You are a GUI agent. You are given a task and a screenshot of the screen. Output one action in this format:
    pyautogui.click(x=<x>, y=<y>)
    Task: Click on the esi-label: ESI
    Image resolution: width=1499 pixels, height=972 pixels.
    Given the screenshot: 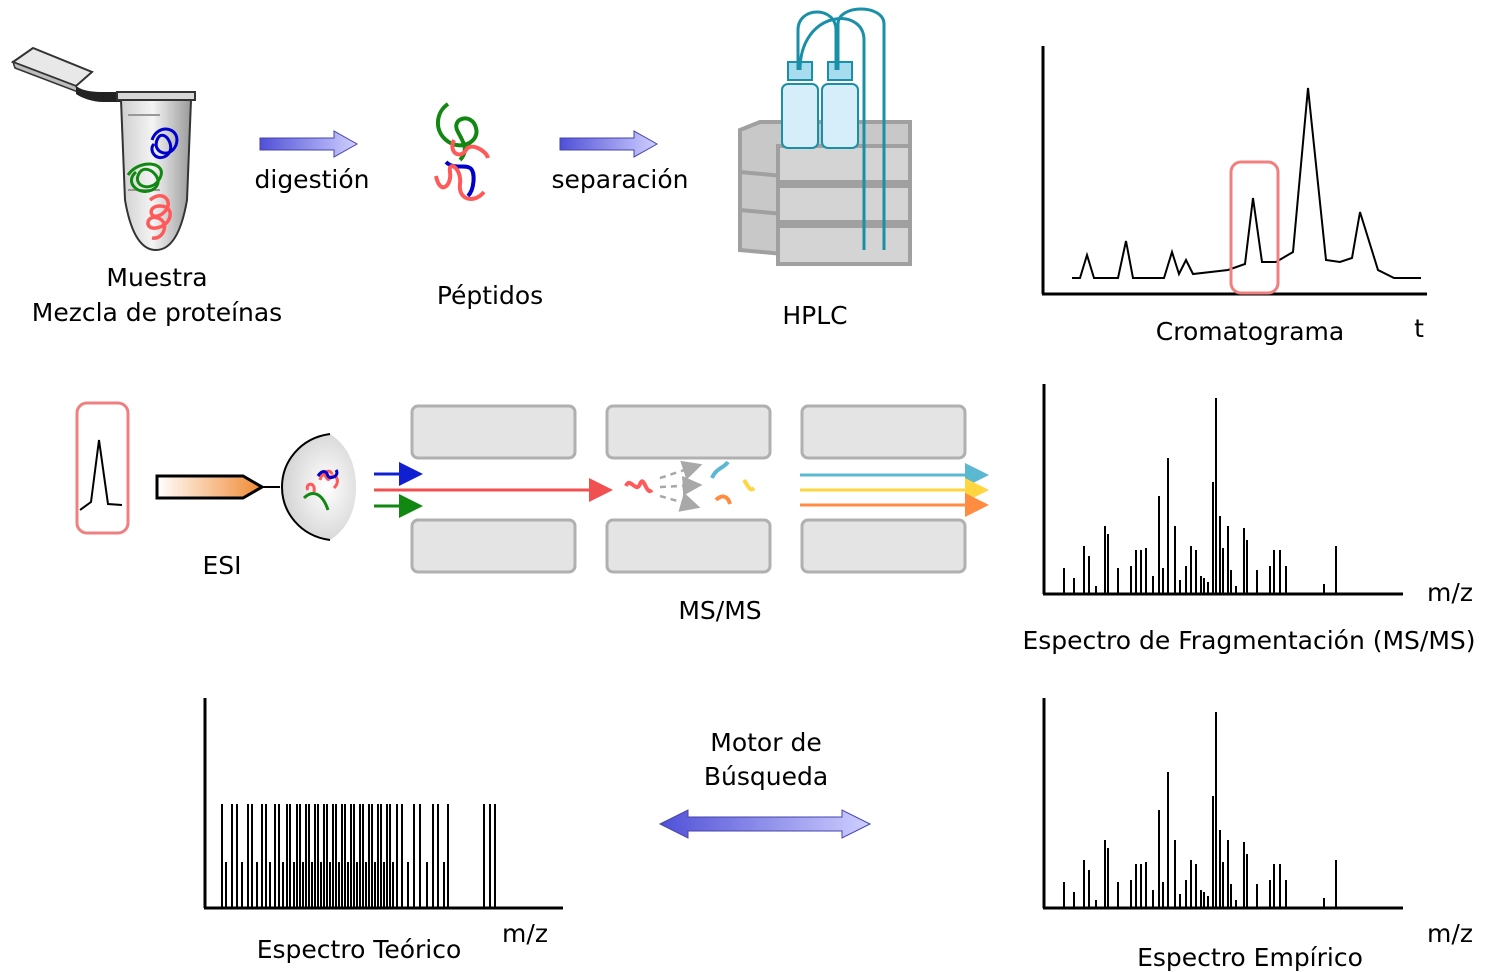 What is the action you would take?
    pyautogui.click(x=221, y=565)
    